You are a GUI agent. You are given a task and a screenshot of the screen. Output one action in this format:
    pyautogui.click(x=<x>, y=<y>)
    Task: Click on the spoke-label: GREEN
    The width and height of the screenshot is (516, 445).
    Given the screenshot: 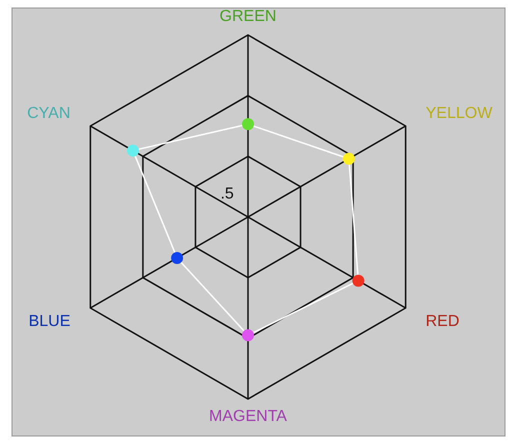 What is the action you would take?
    pyautogui.click(x=248, y=16)
    